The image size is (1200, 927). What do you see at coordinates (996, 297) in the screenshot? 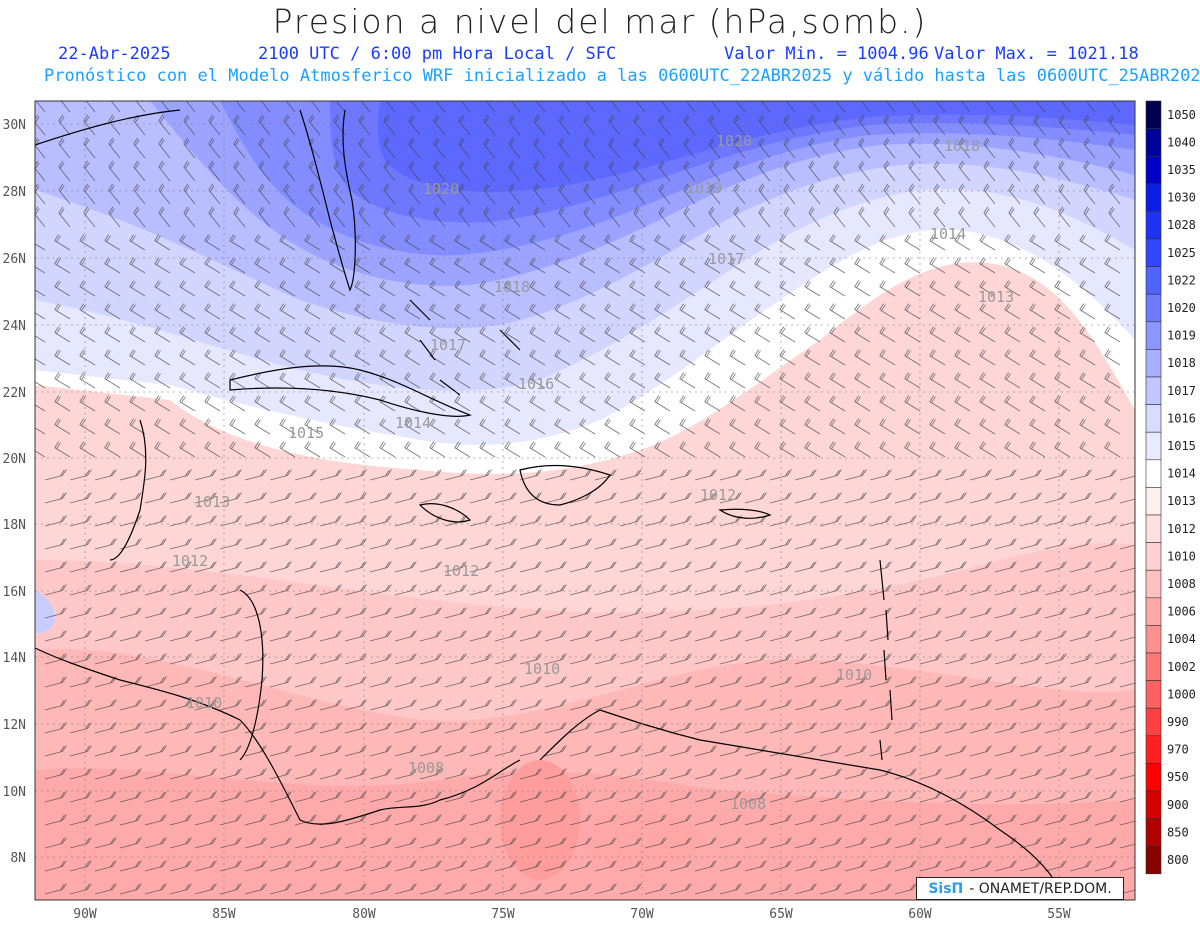
I see `contour-label: 1013` at bounding box center [996, 297].